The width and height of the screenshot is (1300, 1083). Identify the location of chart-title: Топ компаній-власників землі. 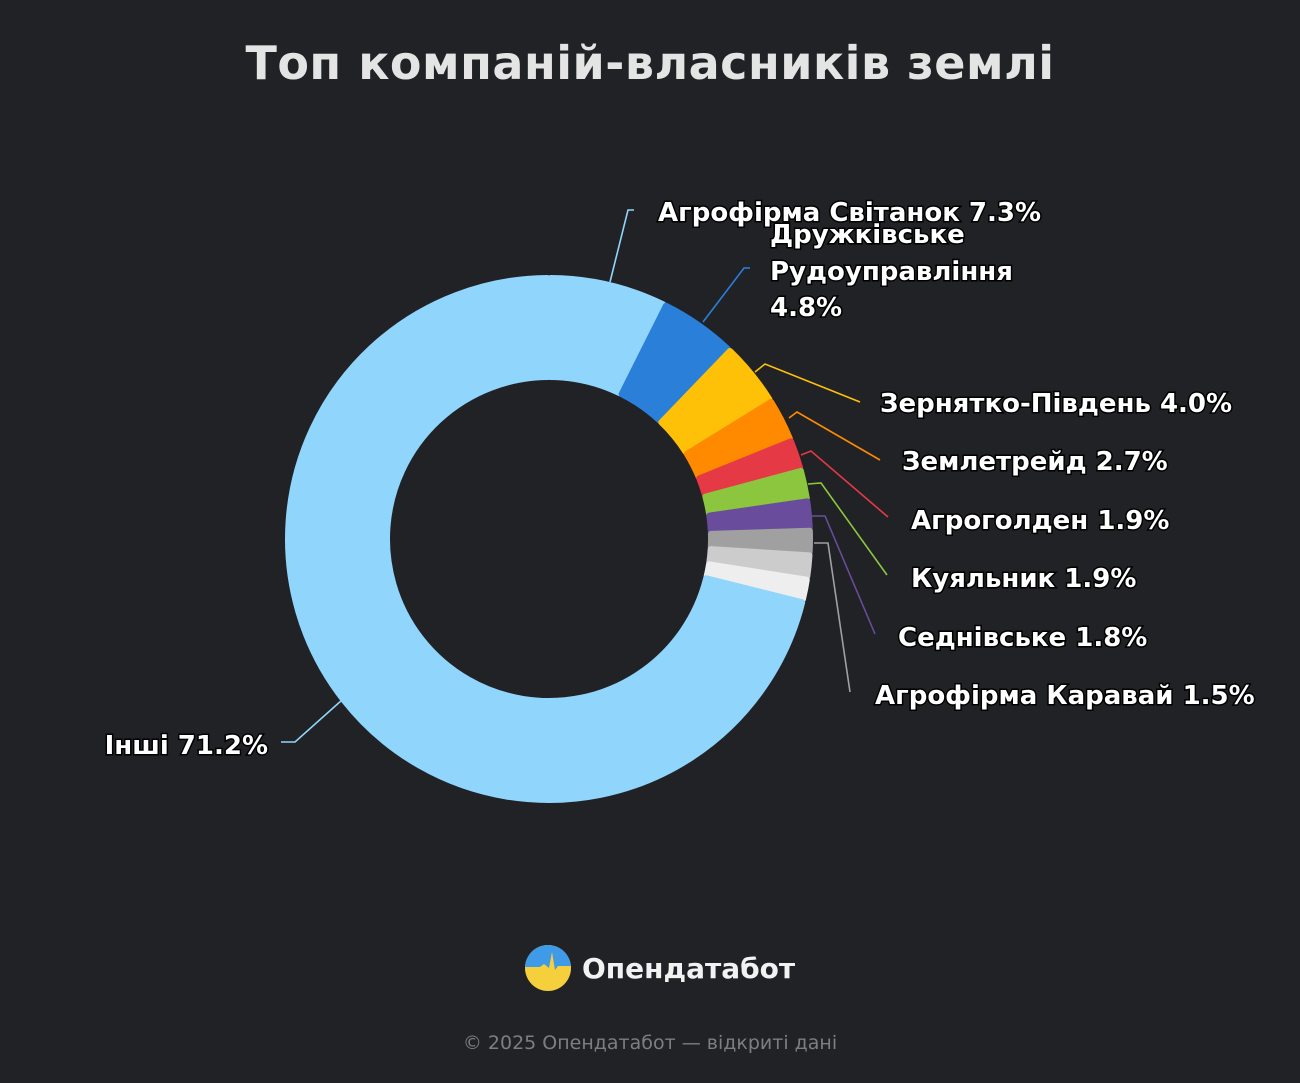
(650, 63).